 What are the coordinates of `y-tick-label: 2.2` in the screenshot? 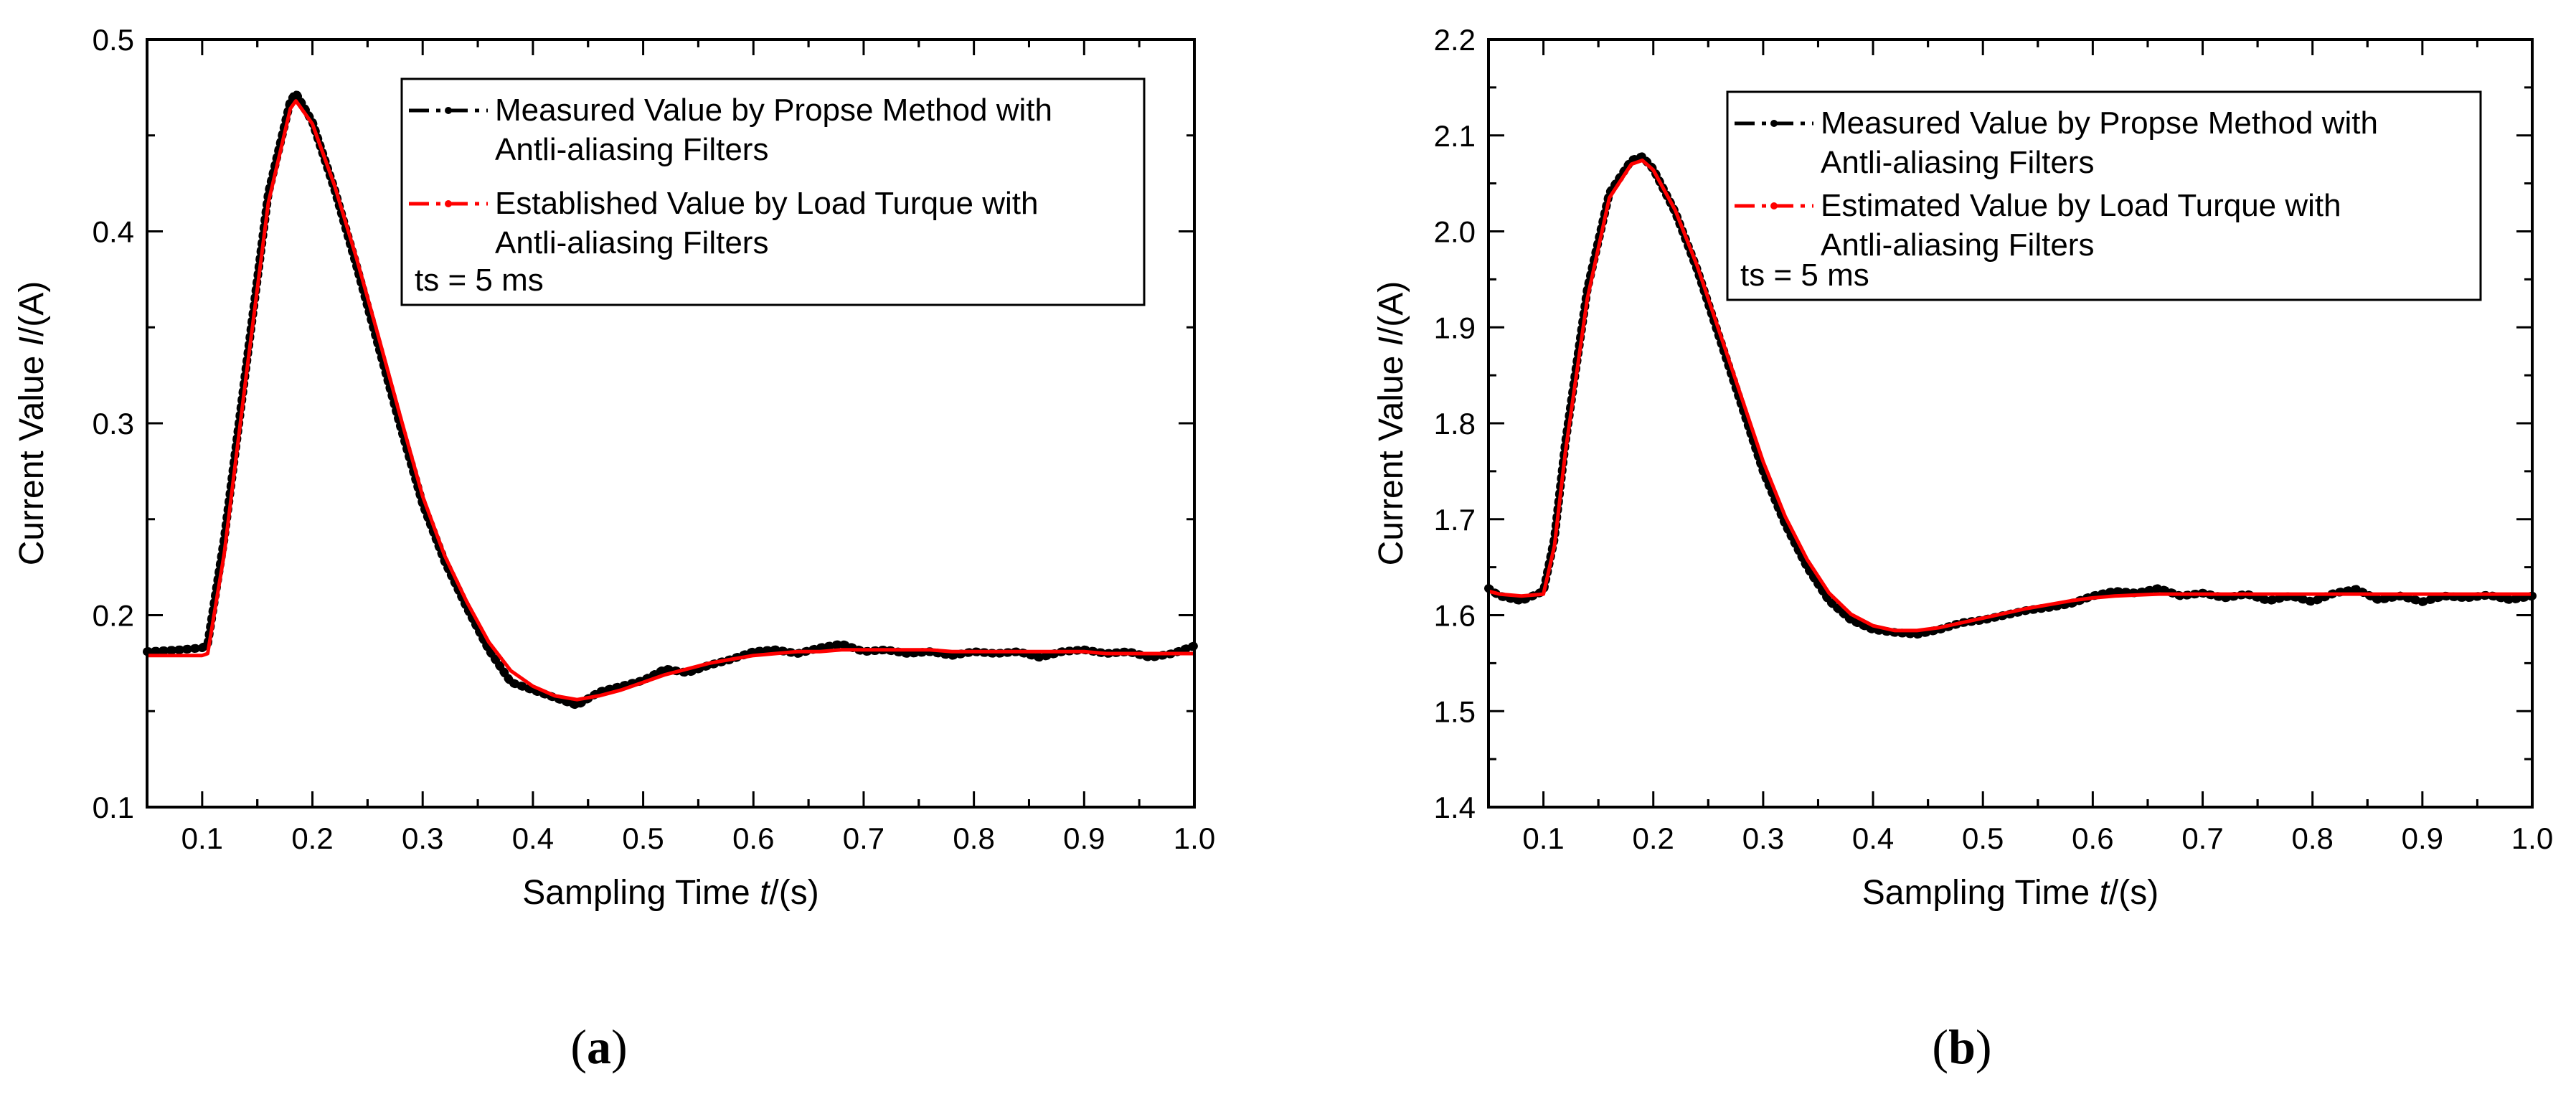 It's located at (1455, 40).